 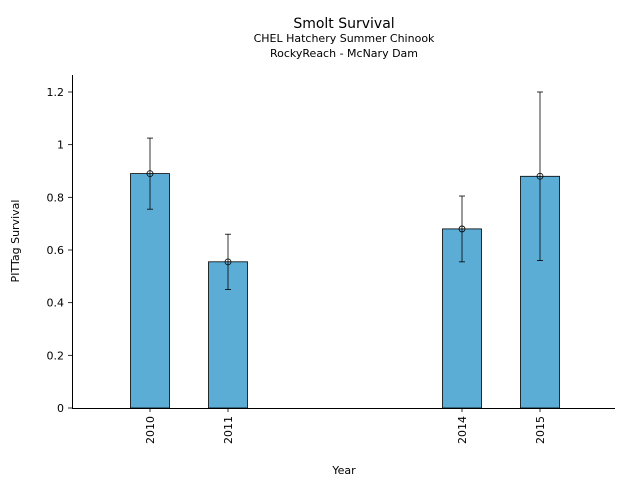 I want to click on error-bar-2011, so click(x=228, y=261).